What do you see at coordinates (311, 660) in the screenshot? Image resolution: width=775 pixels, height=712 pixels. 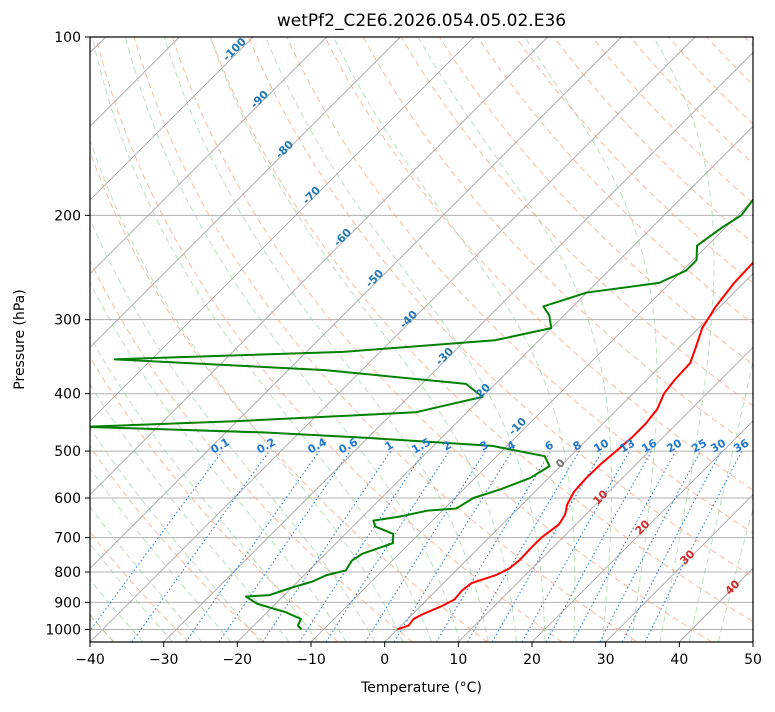 I see `x-tick-label: −10` at bounding box center [311, 660].